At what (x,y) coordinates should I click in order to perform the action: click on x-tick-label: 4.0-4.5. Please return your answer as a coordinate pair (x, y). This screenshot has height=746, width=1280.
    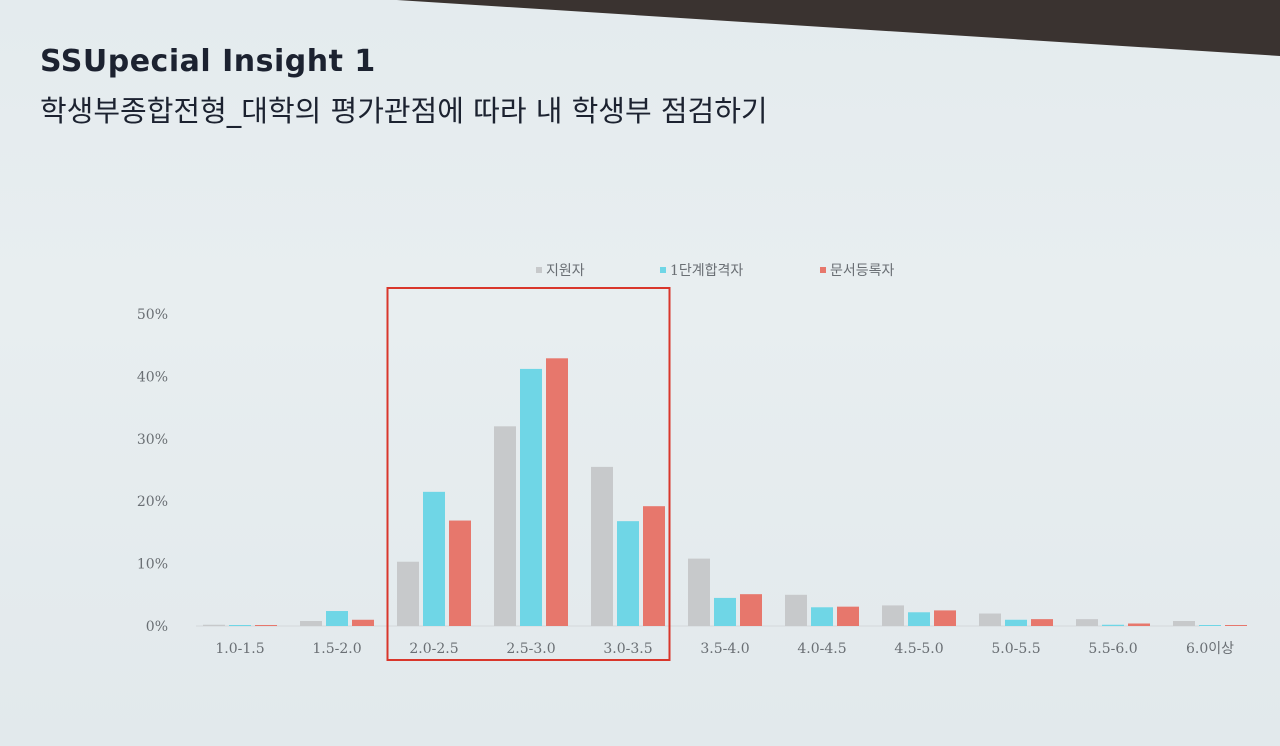
    Looking at the image, I should click on (821, 649).